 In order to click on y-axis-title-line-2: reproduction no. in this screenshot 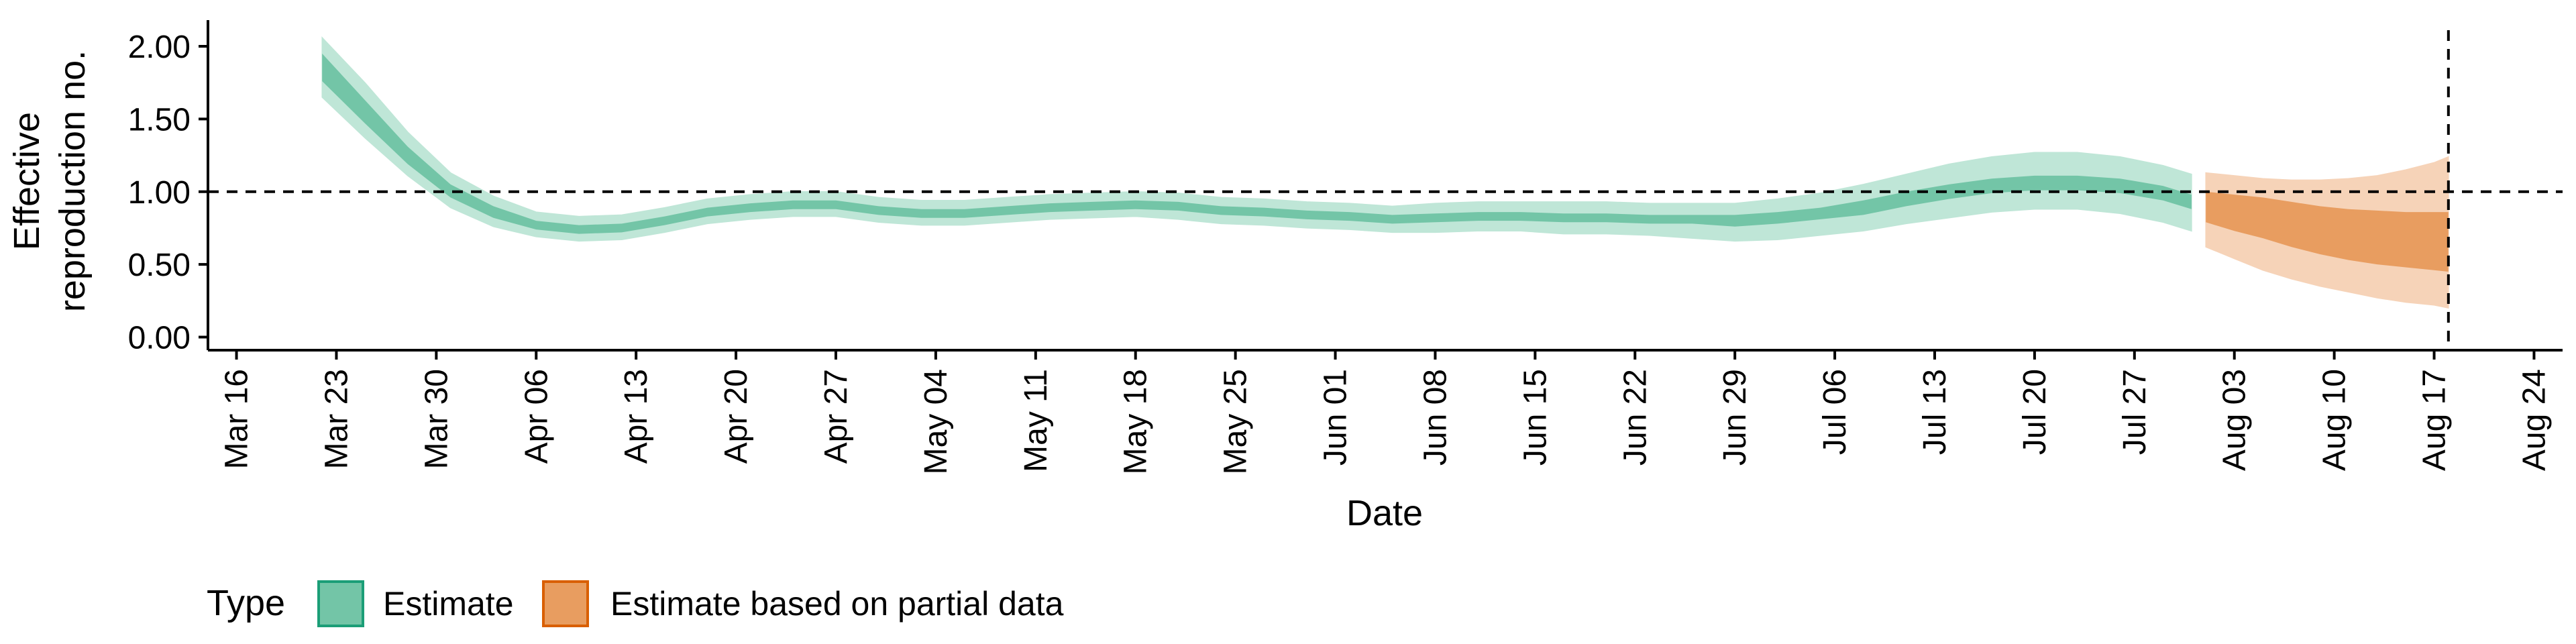, I will do `click(72, 181)`.